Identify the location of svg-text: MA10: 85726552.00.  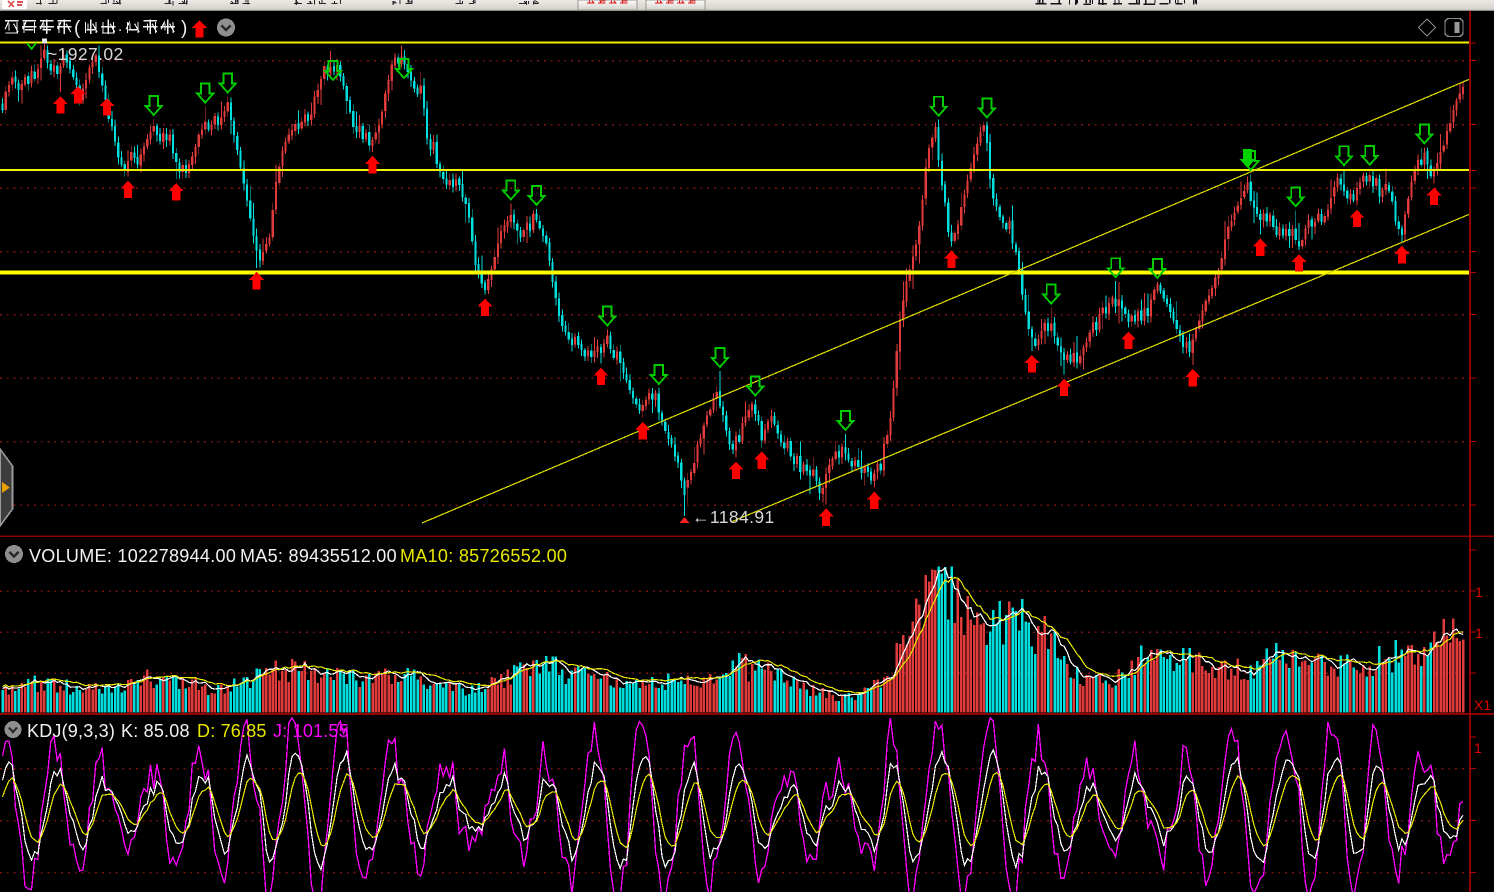
(483, 556).